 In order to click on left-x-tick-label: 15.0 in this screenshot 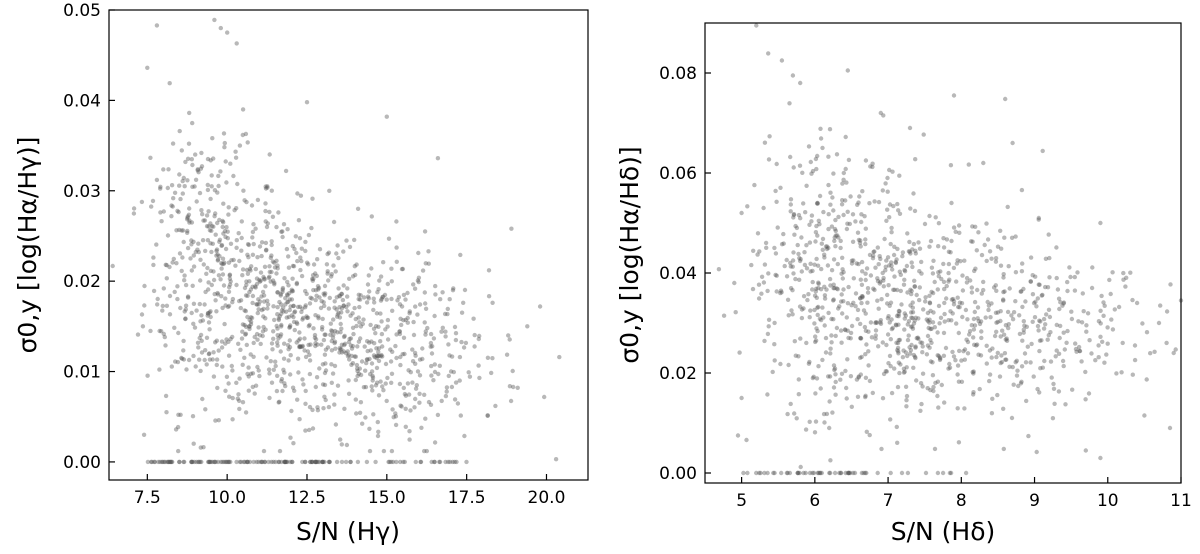, I will do `click(387, 498)`.